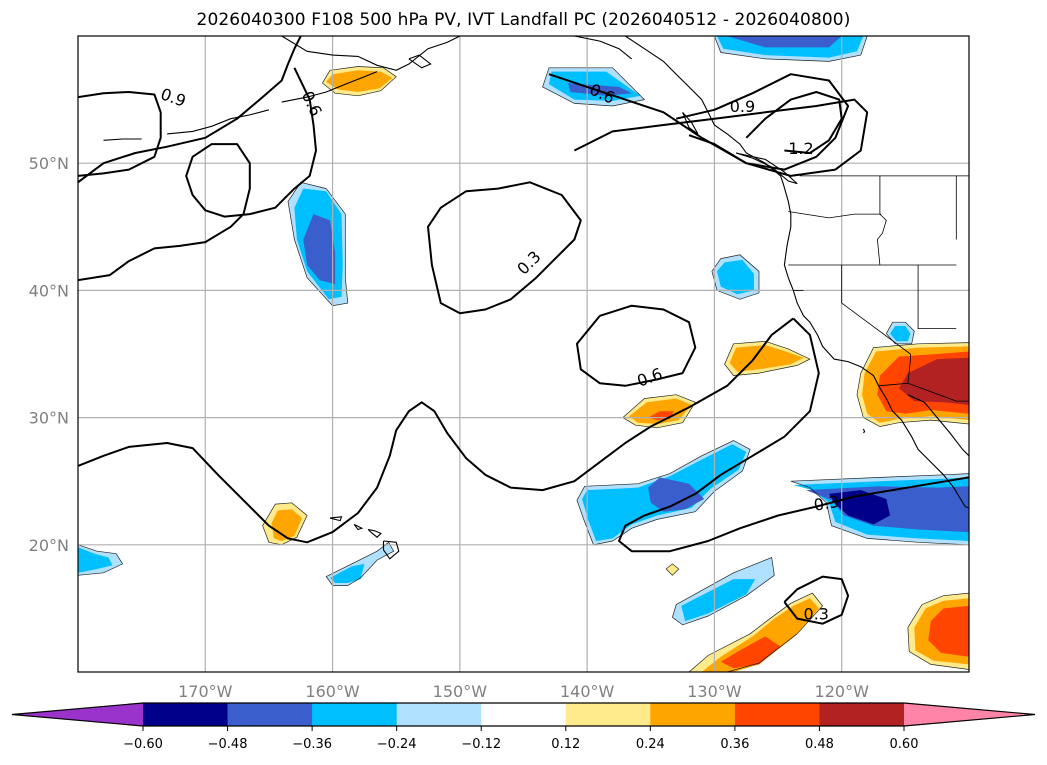 The height and width of the screenshot is (765, 1047). What do you see at coordinates (312, 744) in the screenshot?
I see `colorbar-tick-label: −0.36` at bounding box center [312, 744].